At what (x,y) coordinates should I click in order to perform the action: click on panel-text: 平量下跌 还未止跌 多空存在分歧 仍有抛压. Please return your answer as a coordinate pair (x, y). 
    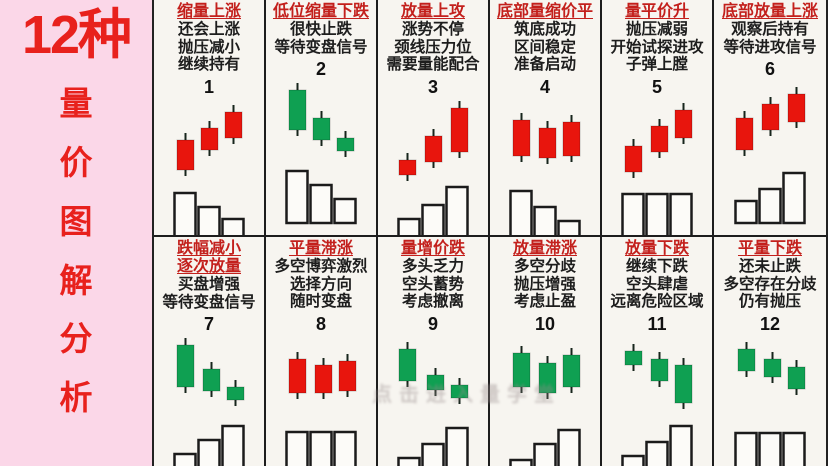
    Looking at the image, I should click on (769, 275).